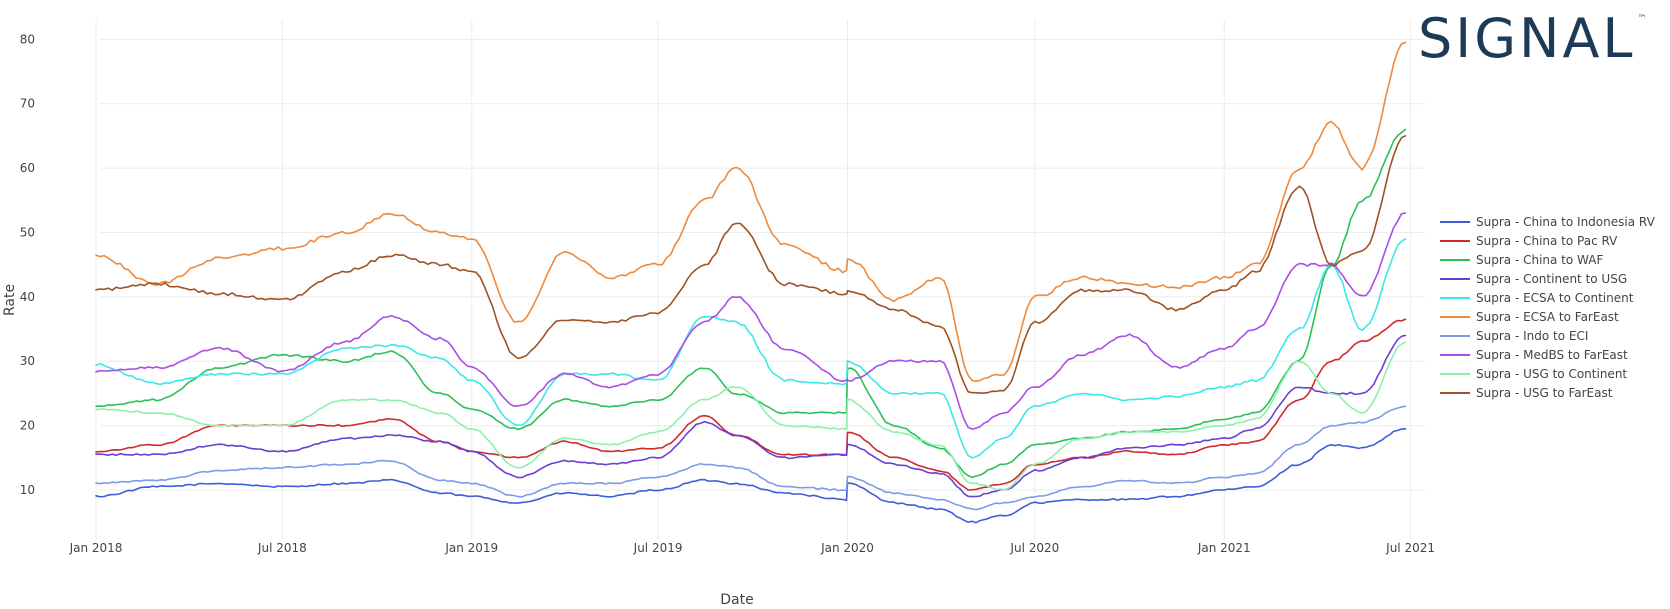 The width and height of the screenshot is (1670, 609). Describe the element at coordinates (27, 232) in the screenshot. I see `y-tick-label: 50` at that location.